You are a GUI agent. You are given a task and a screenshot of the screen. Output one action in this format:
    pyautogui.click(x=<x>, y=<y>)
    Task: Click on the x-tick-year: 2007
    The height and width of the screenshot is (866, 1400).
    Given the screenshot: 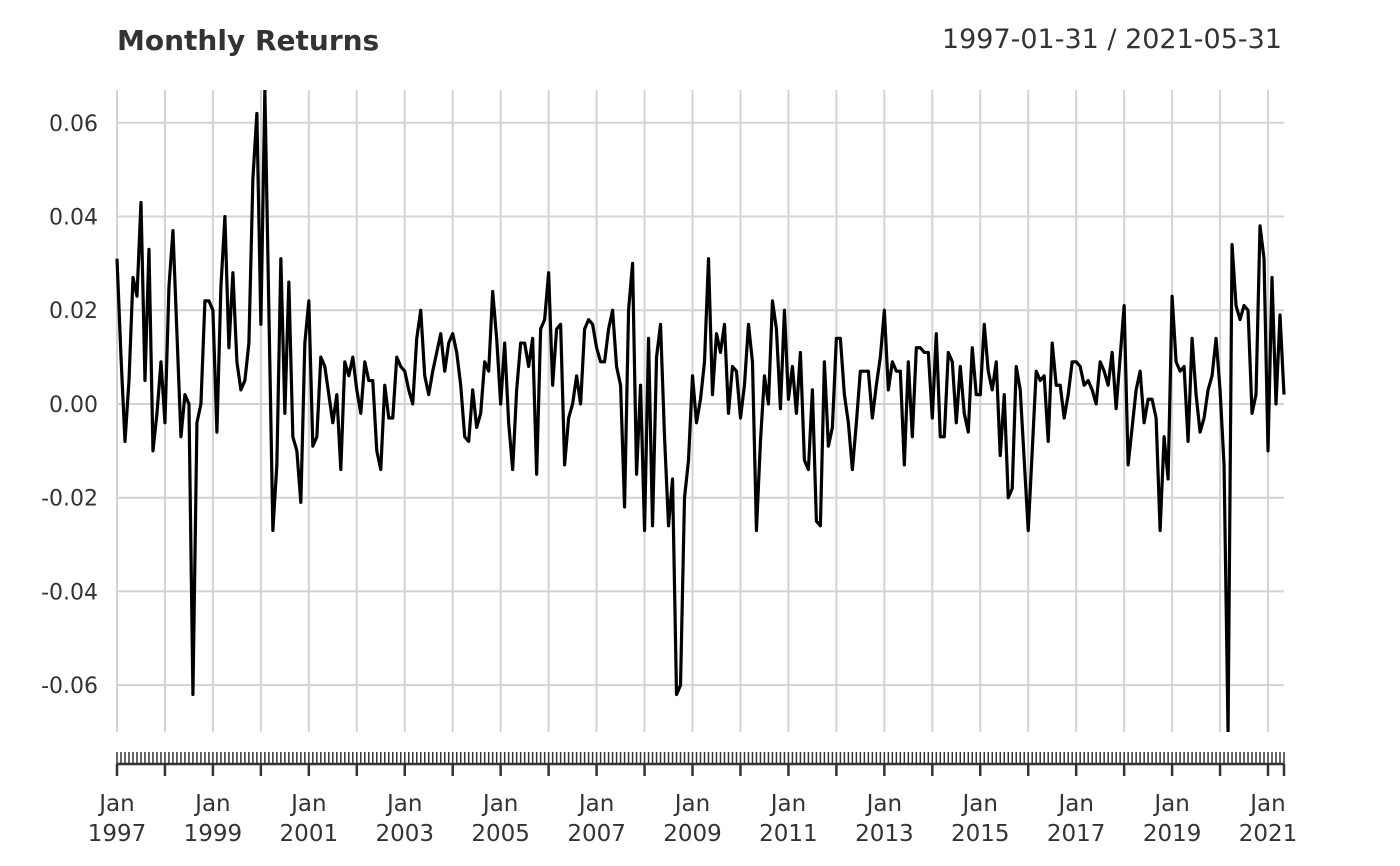 What is the action you would take?
    pyautogui.click(x=596, y=834)
    